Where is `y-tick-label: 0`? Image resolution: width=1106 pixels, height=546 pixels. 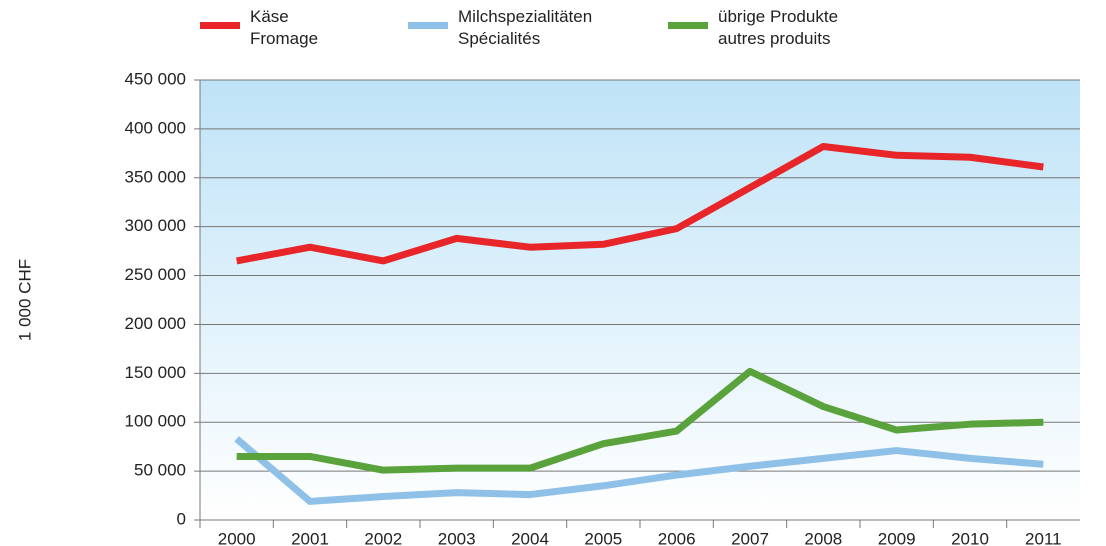
y-tick-label: 0 is located at coordinates (181, 518).